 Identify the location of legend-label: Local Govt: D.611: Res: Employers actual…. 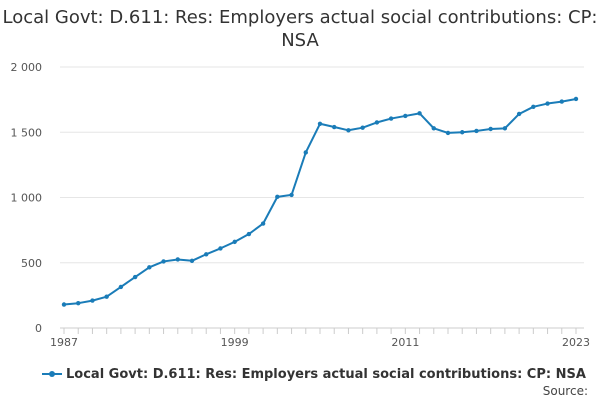
(326, 374).